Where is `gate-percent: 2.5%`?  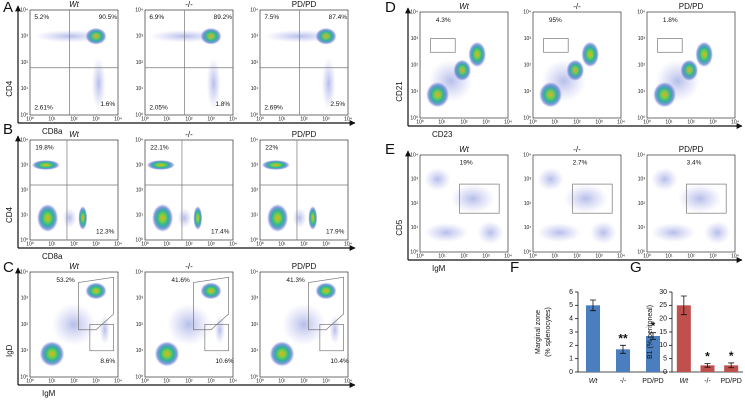 gate-percent: 2.5% is located at coordinates (337, 104).